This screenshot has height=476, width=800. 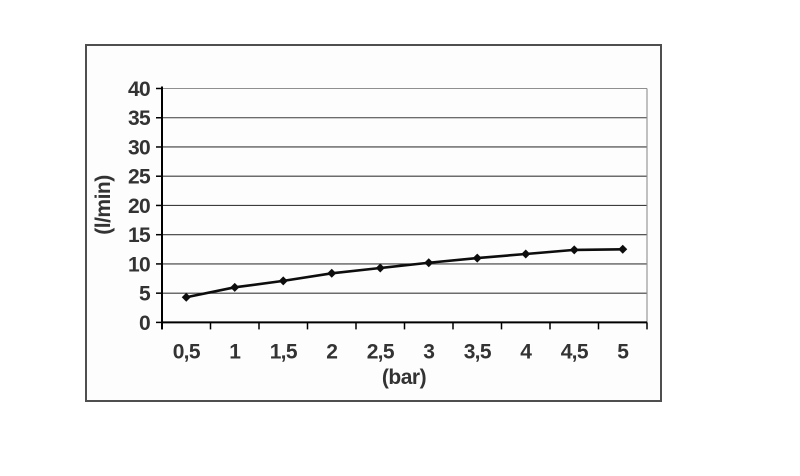 What do you see at coordinates (139, 206) in the screenshot?
I see `y-tick-label: 20` at bounding box center [139, 206].